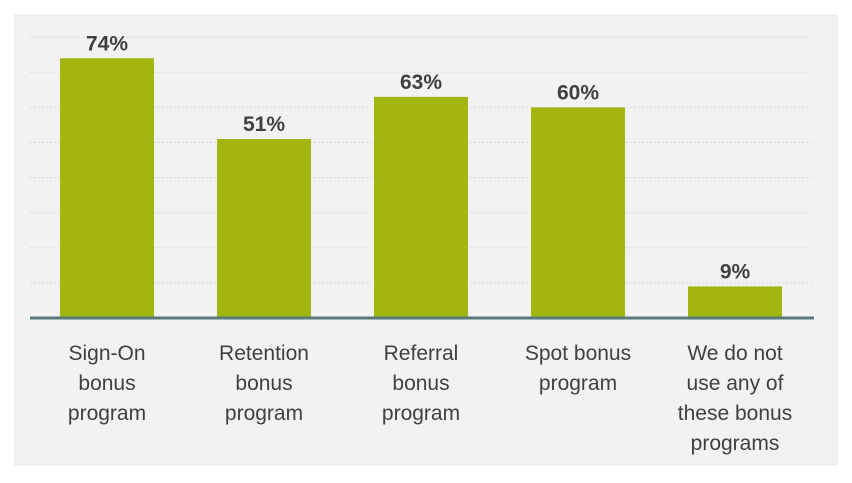 The width and height of the screenshot is (852, 483). Describe the element at coordinates (264, 383) in the screenshot. I see `category-label: Retention bonus program` at that location.